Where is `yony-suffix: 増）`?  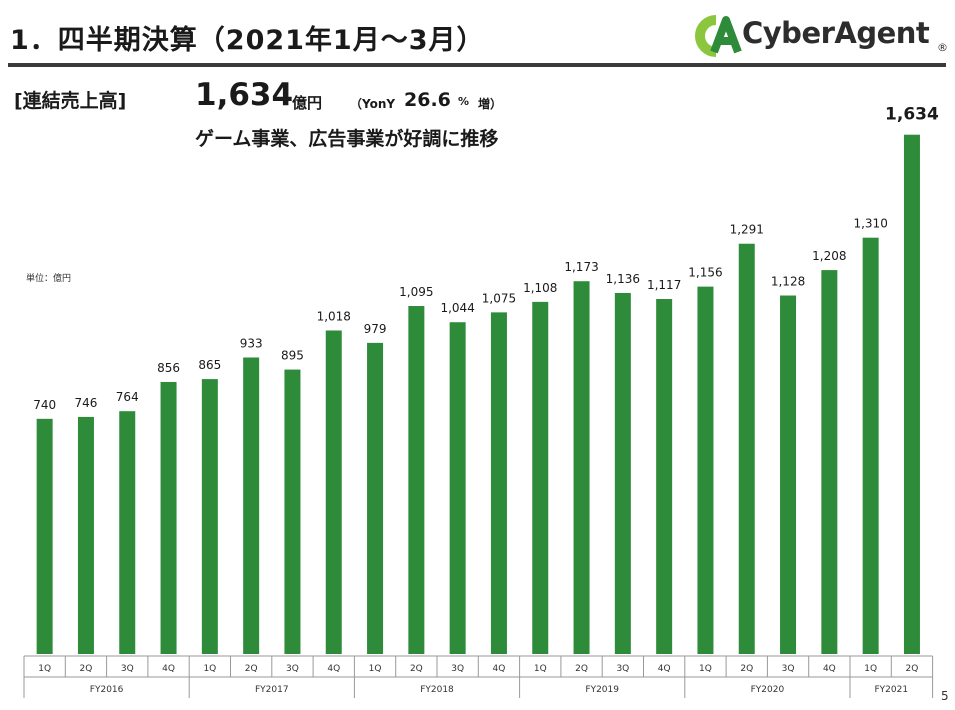 yony-suffix: 増） is located at coordinates (490, 104).